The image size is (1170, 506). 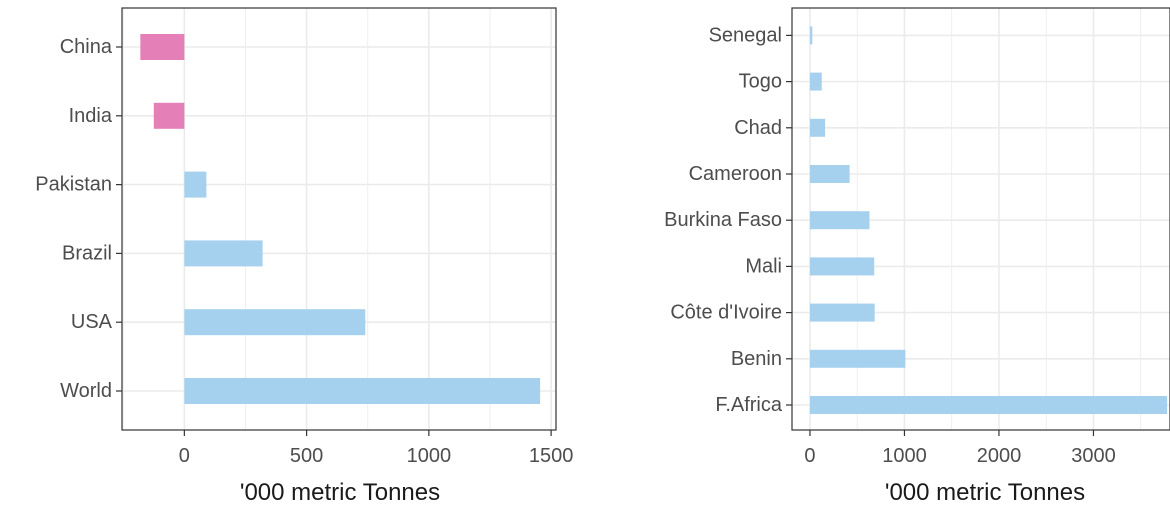 I want to click on y-tick-label: Brazil, so click(x=87, y=253).